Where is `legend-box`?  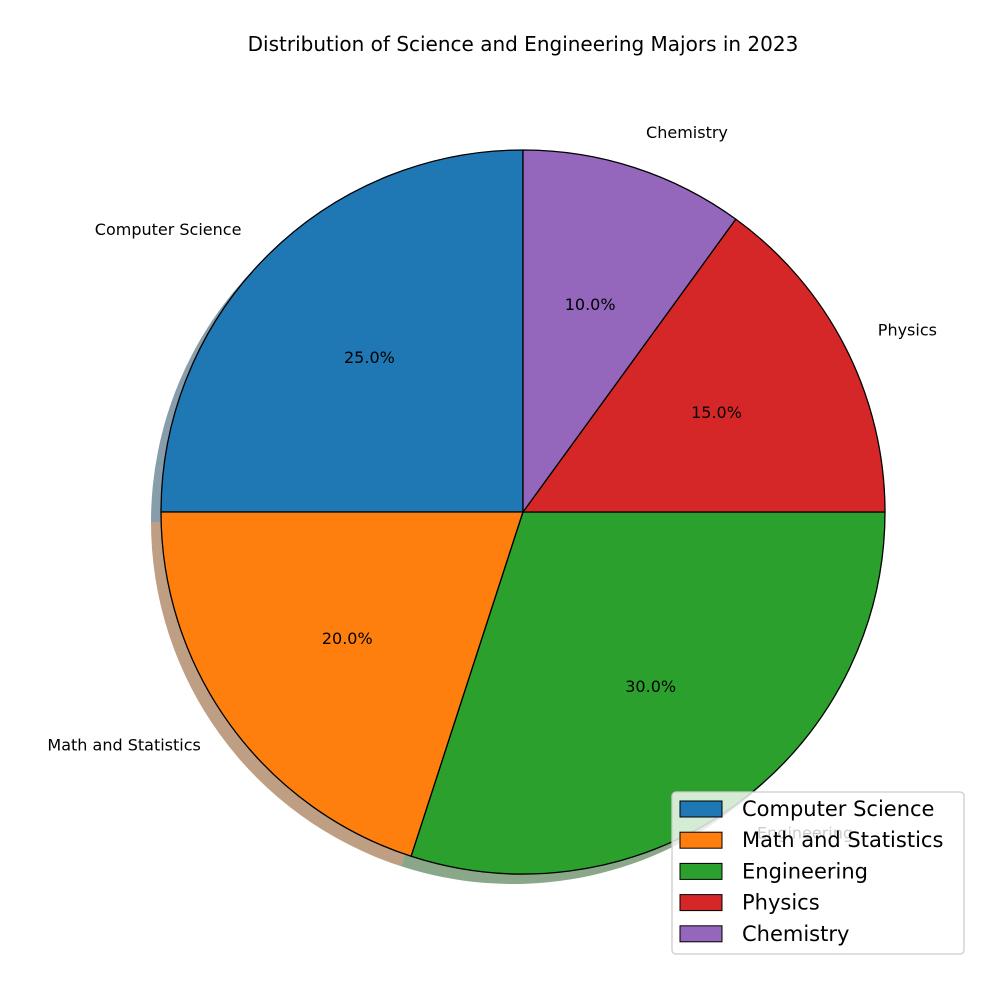 legend-box is located at coordinates (818, 873).